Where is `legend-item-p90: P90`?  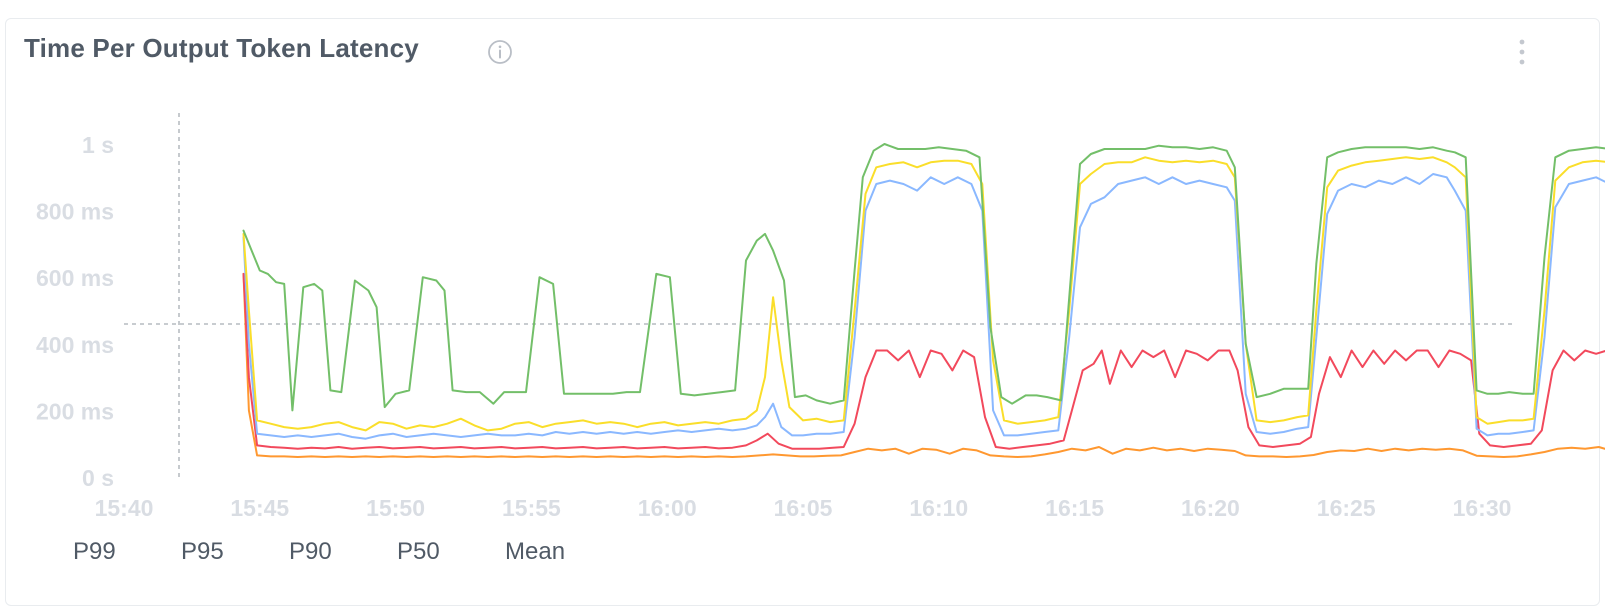 legend-item-p90: P90 is located at coordinates (310, 551).